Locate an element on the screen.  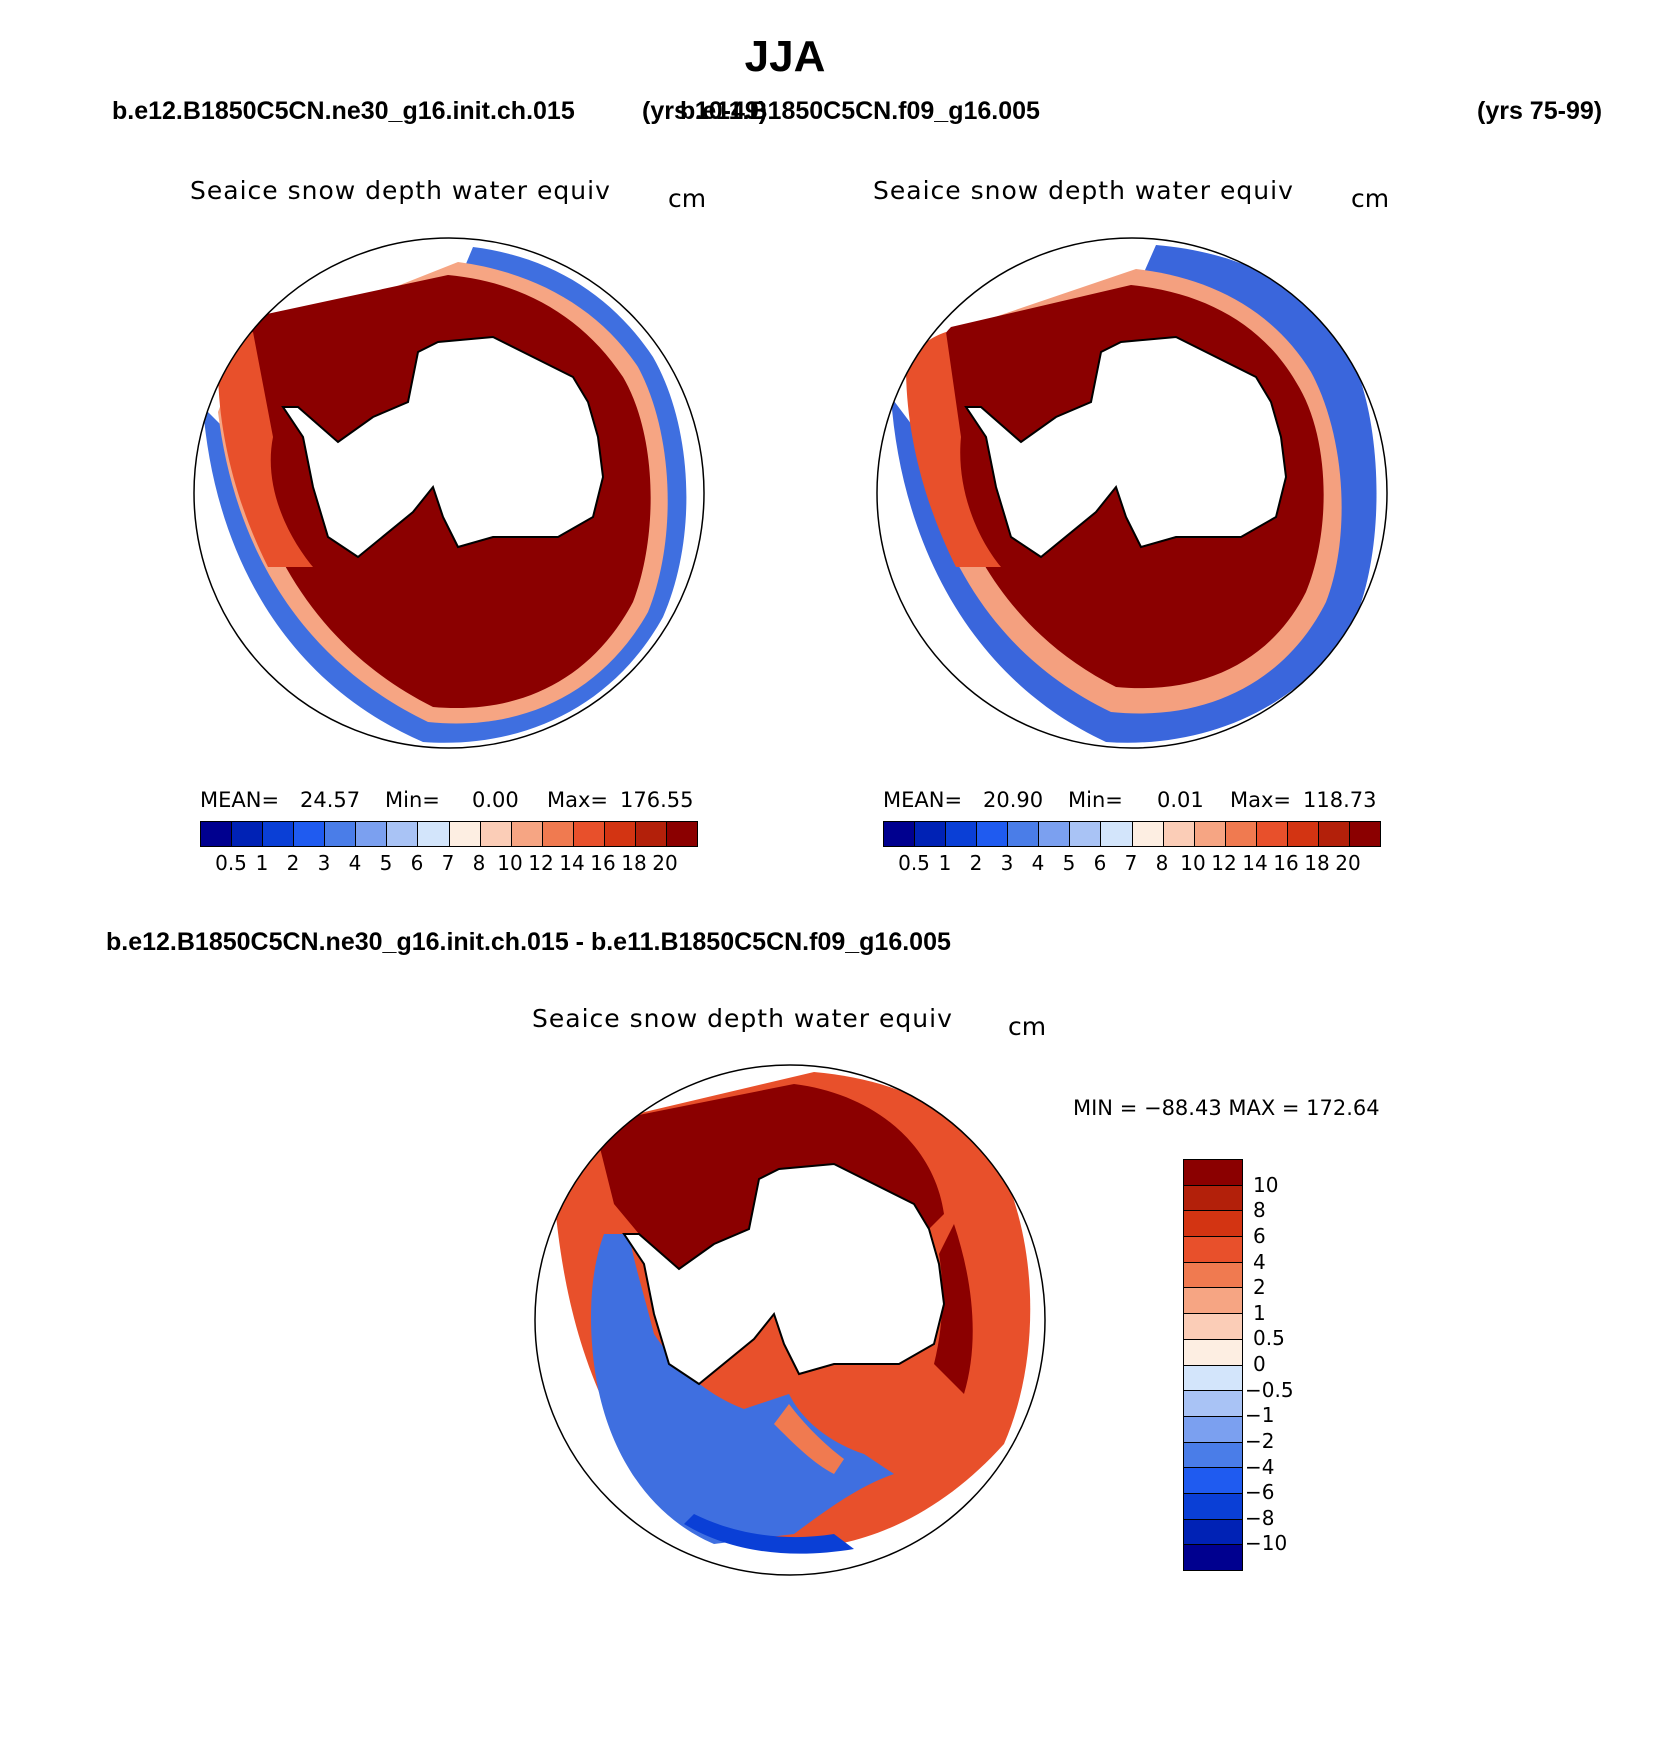
panel3-map-boundary is located at coordinates (790, 1320).